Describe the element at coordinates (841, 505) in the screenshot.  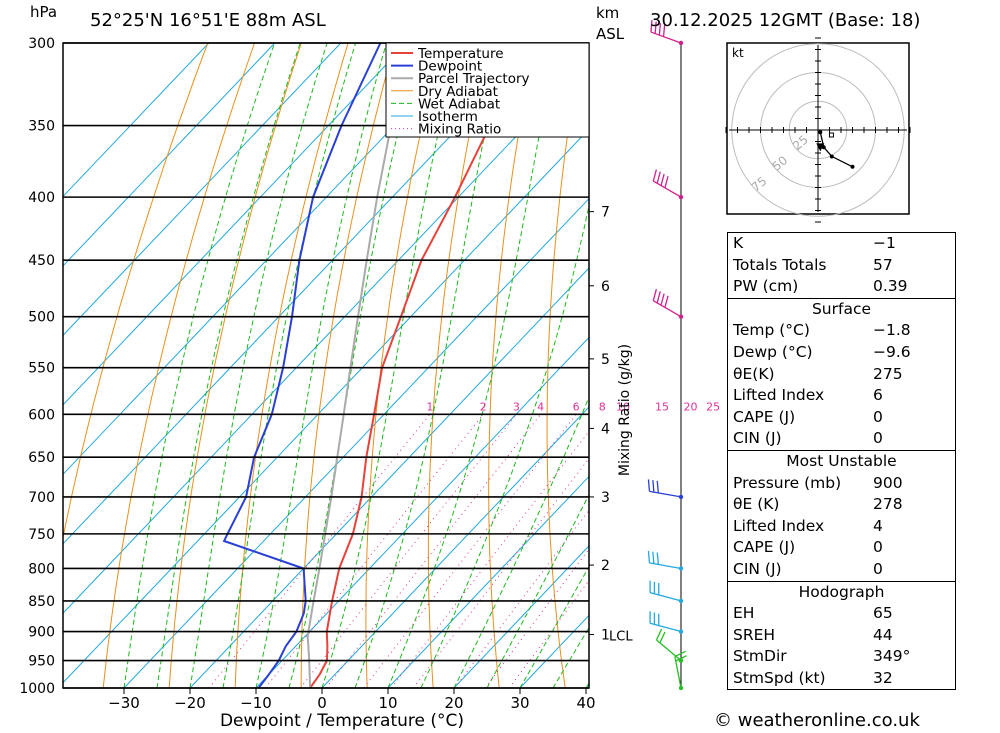
I see `most-unstable-row: θE (K) 278` at that location.